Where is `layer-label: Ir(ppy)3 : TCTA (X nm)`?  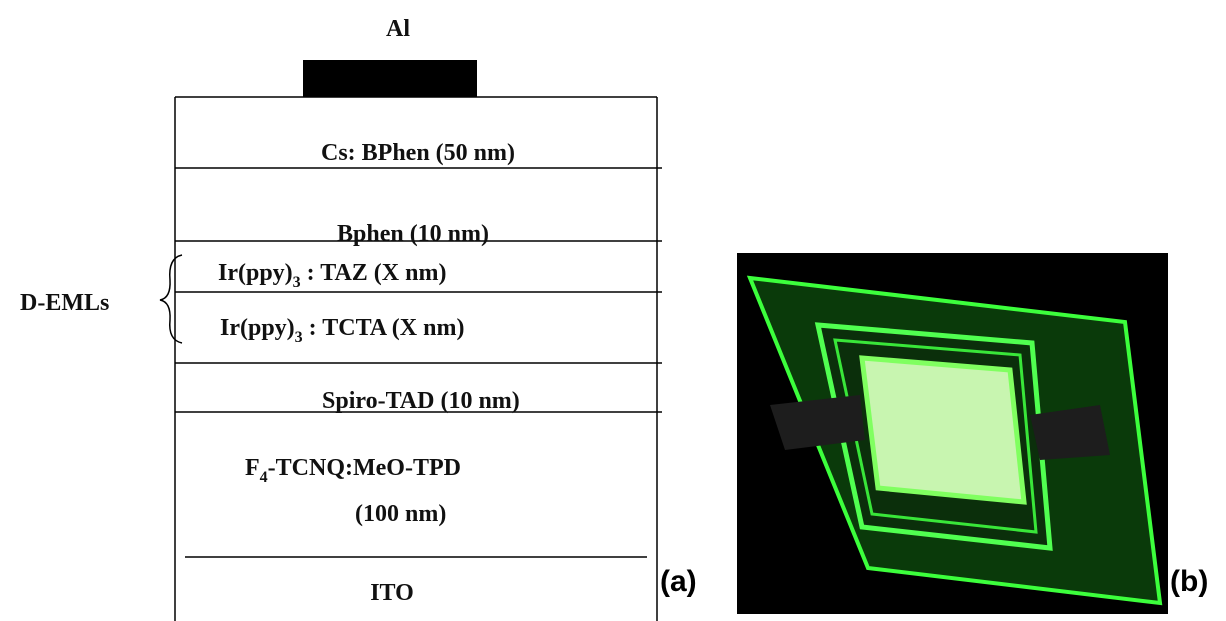
layer-label: Ir(ppy)3 : TCTA (X nm) is located at coordinates (342, 330).